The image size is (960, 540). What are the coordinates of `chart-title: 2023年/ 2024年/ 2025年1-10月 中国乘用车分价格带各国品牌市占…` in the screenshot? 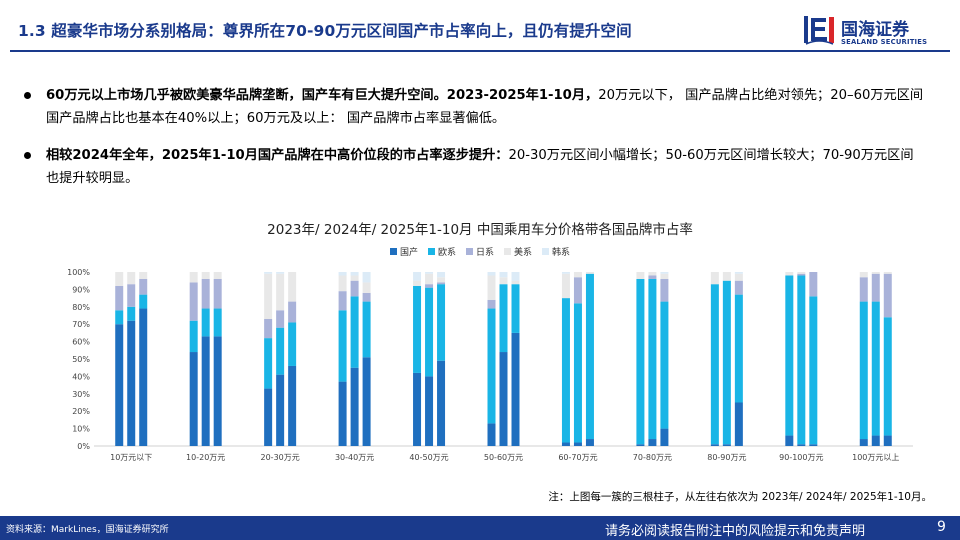 It's located at (480, 230).